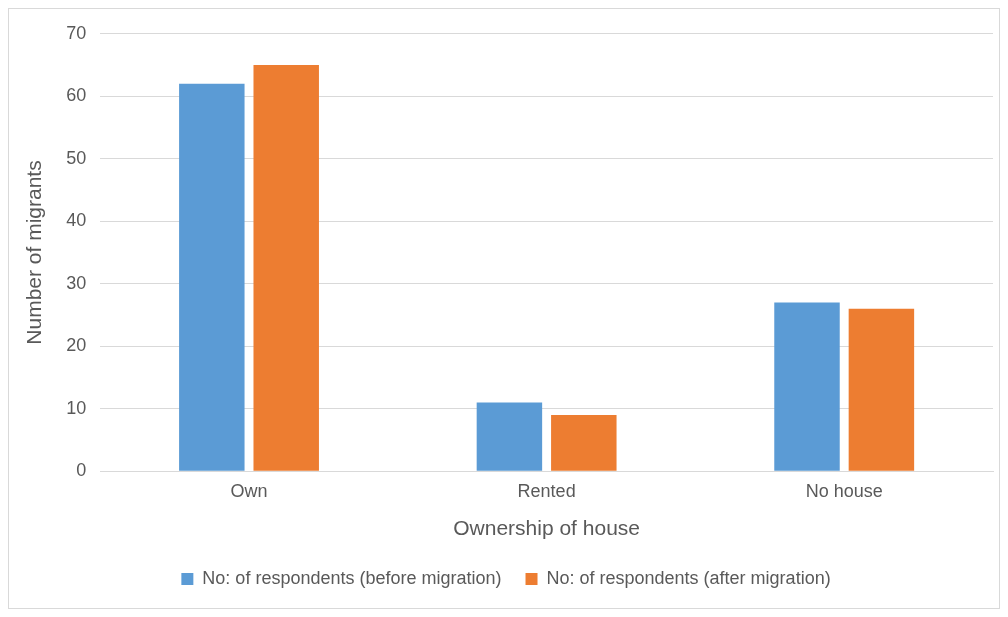  I want to click on y-tick-label: 70, so click(76, 32).